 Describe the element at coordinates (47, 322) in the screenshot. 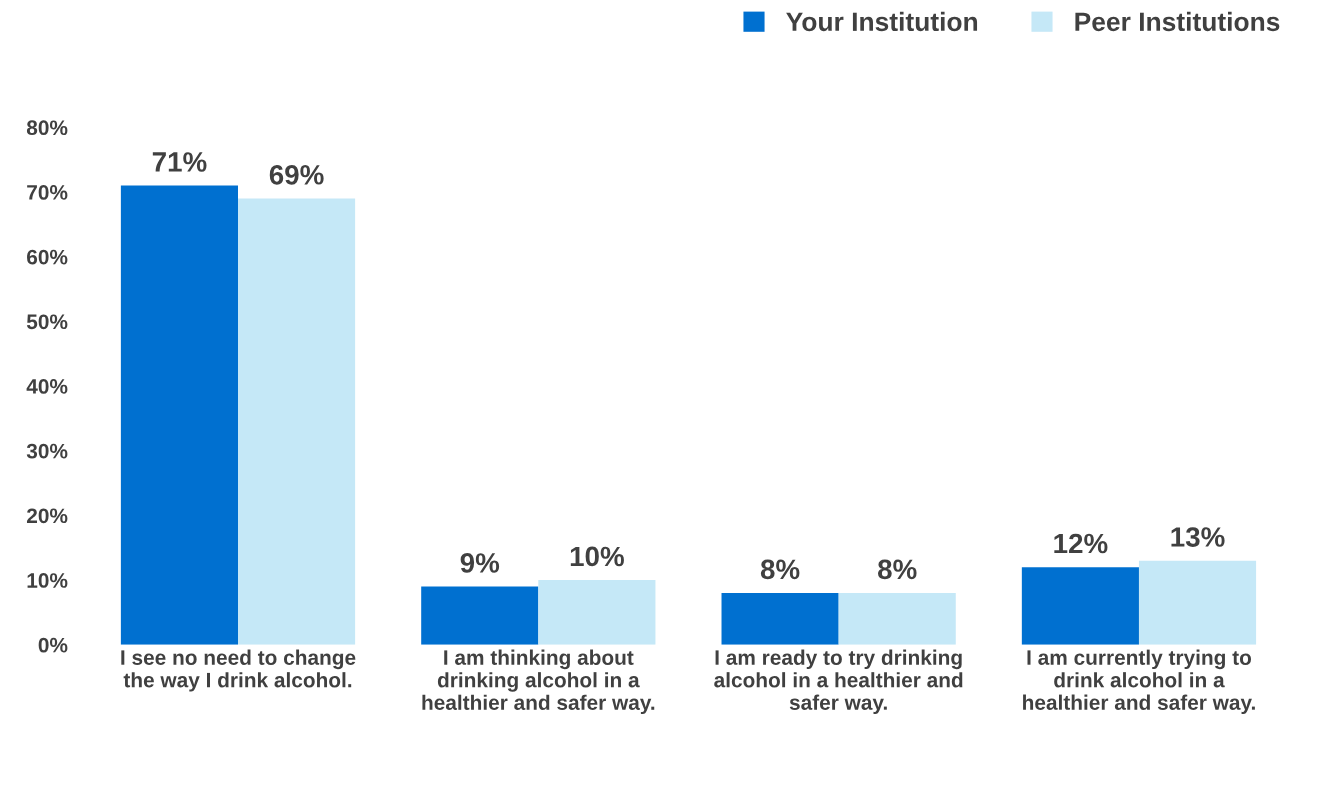

I see `y-tick-label: 50%` at that location.